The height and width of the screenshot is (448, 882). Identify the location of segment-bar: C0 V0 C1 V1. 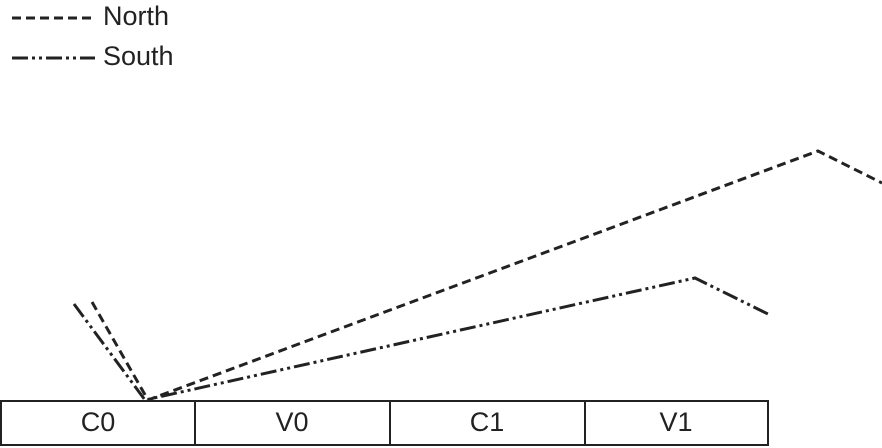
(384, 423).